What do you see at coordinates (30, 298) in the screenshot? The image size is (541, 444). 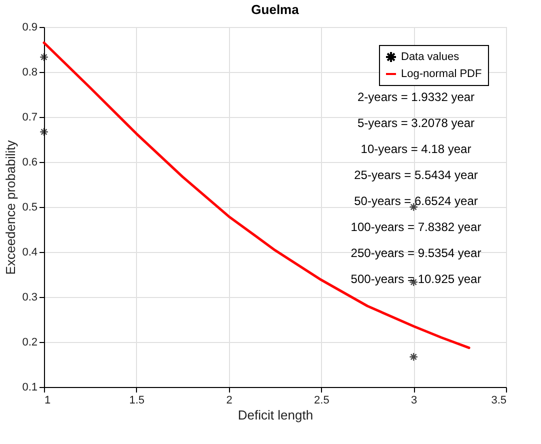 I see `y-tick-label: 0.3` at bounding box center [30, 298].